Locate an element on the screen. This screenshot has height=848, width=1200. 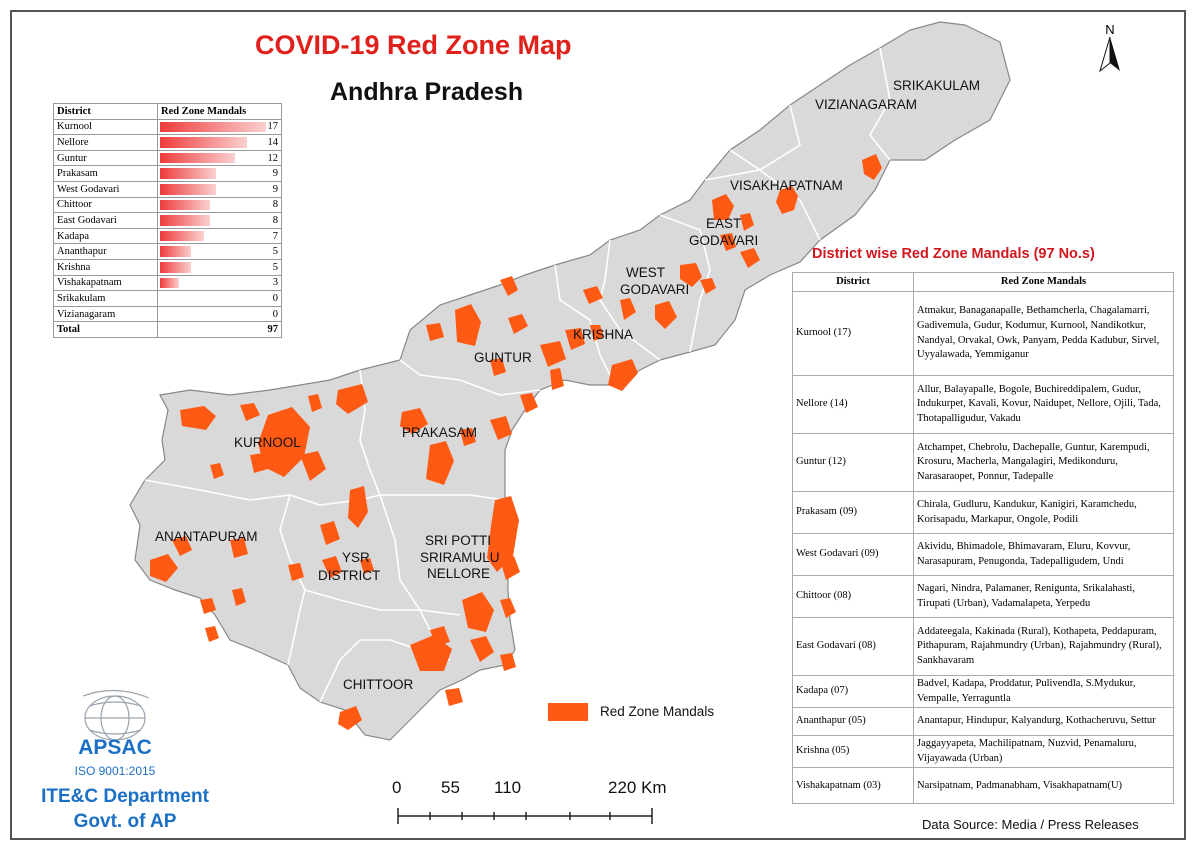
mandal-district: East Godavari (08) is located at coordinates (853, 646).